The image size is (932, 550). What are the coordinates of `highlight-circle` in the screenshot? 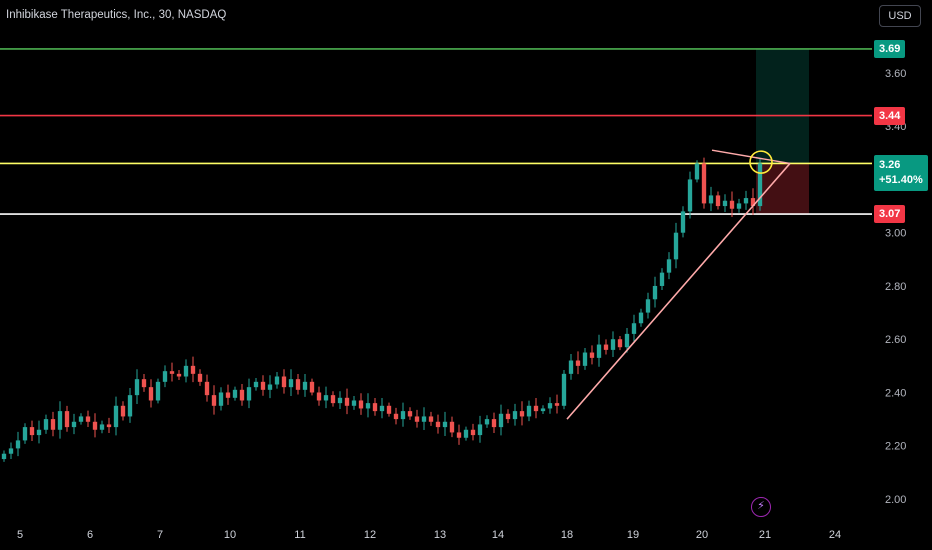 It's located at (761, 162).